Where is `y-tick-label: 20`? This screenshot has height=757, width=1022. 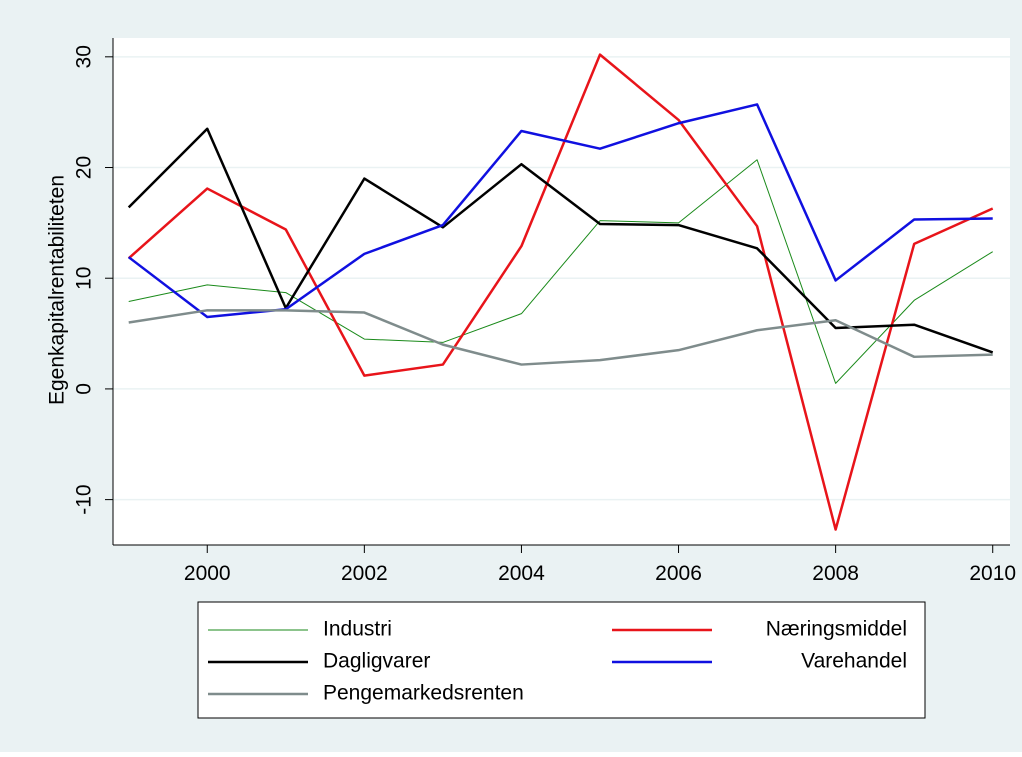
y-tick-label: 20 is located at coordinates (84, 167).